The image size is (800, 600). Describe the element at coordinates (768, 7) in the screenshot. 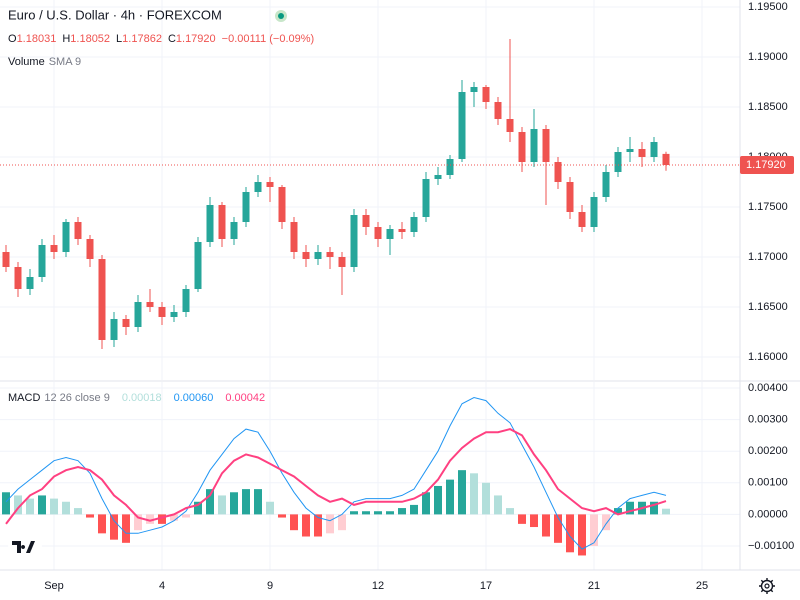

I see `y-tick-label: 1.19500` at that location.